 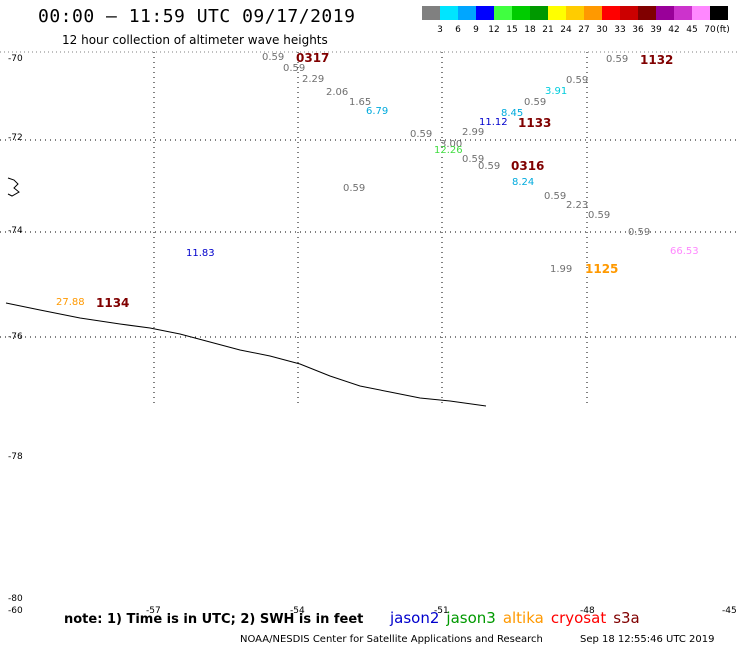 What do you see at coordinates (313, 79) in the screenshot?
I see `wave-height-value: 2.29` at bounding box center [313, 79].